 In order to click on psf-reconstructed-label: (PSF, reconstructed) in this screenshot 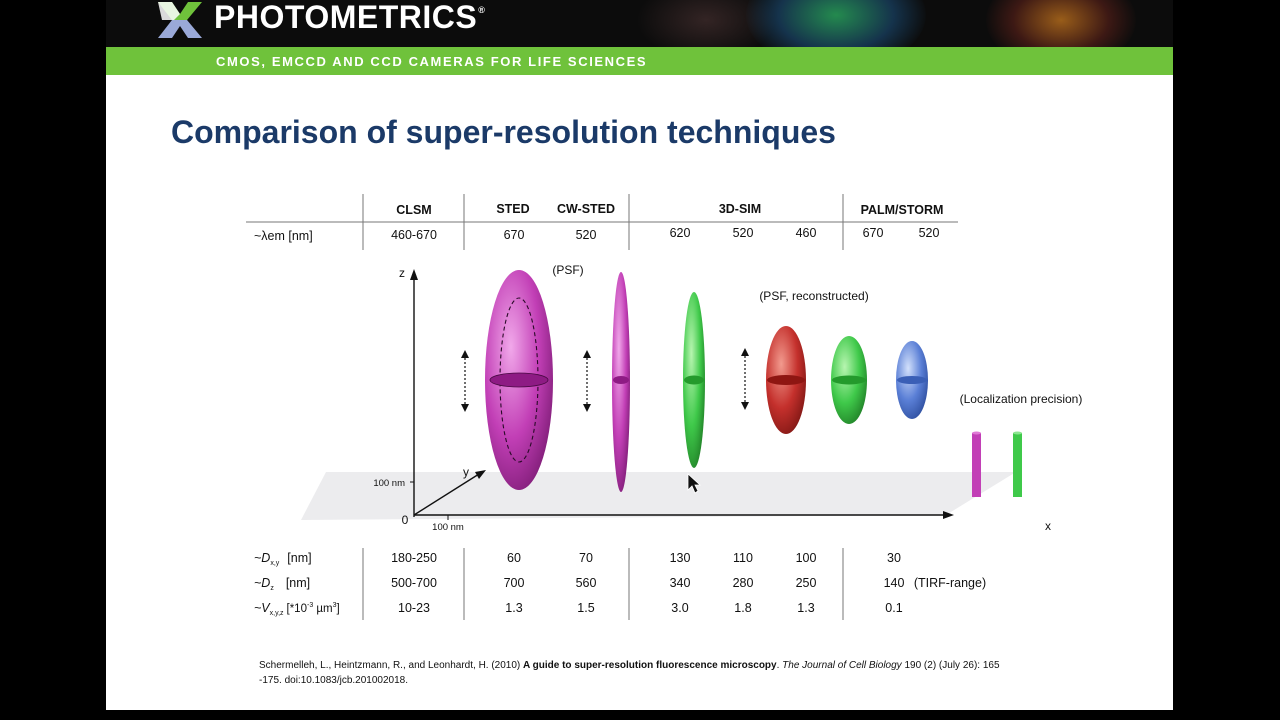, I will do `click(813, 296)`.